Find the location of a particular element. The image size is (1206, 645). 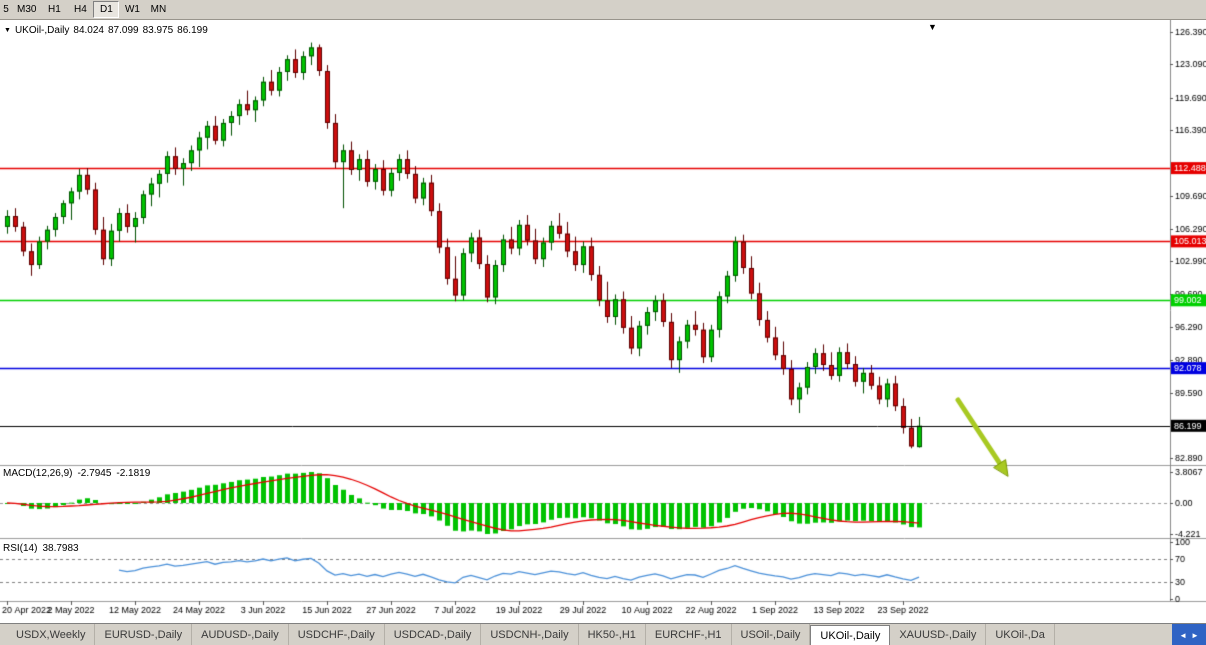

chart-tab-hk50-h1: HK50-,H1 is located at coordinates (612, 634).